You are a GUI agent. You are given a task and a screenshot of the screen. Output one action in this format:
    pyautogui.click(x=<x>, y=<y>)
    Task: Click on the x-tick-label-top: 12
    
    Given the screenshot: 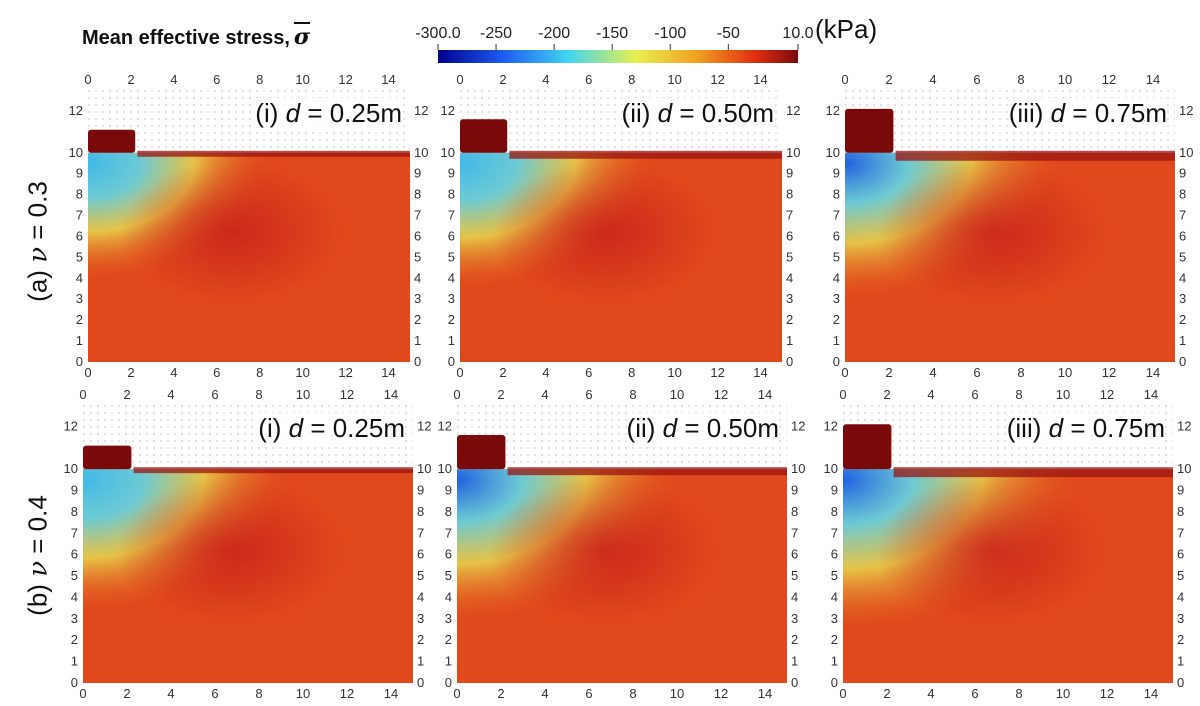 What is the action you would take?
    pyautogui.click(x=717, y=79)
    